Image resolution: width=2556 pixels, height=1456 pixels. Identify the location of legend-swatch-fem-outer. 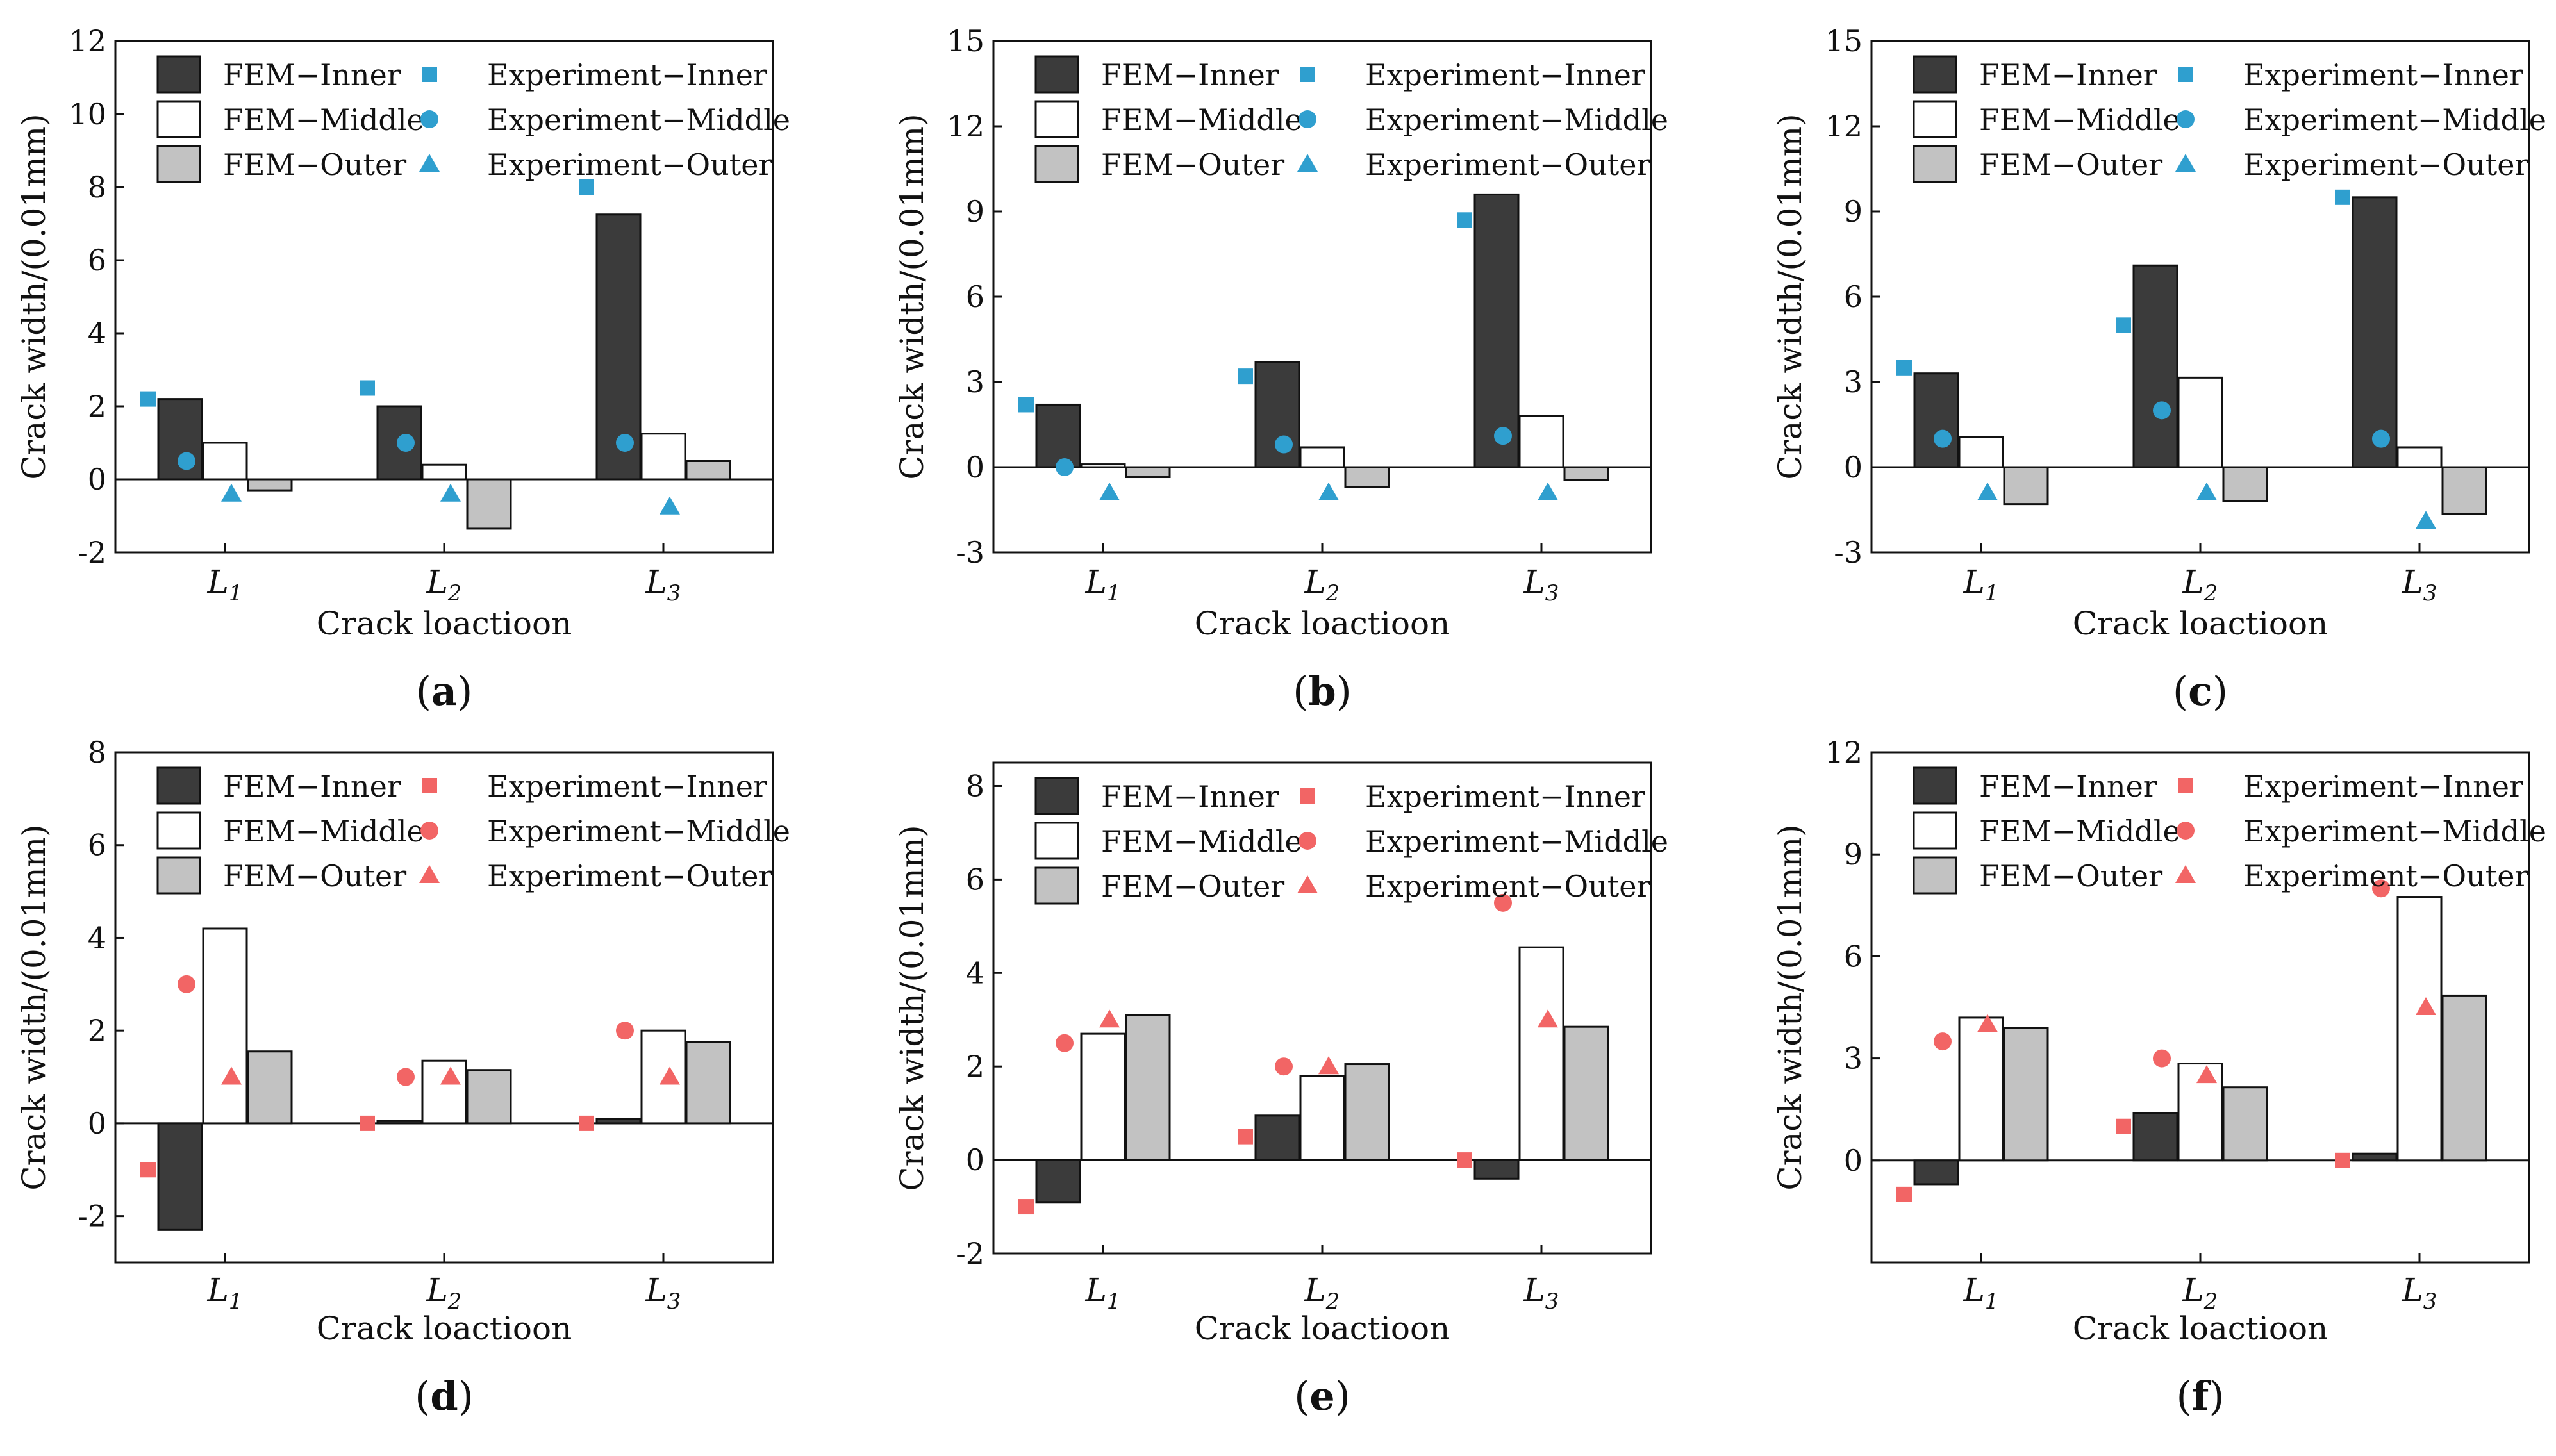
(1935, 876).